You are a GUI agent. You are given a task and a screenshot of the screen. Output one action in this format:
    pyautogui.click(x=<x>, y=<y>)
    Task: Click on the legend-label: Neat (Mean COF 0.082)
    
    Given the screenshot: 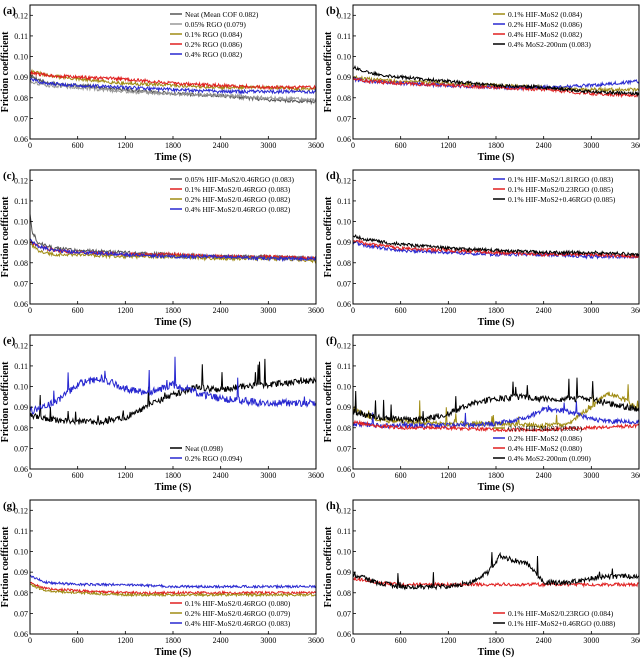 What is the action you would take?
    pyautogui.click(x=222, y=14)
    